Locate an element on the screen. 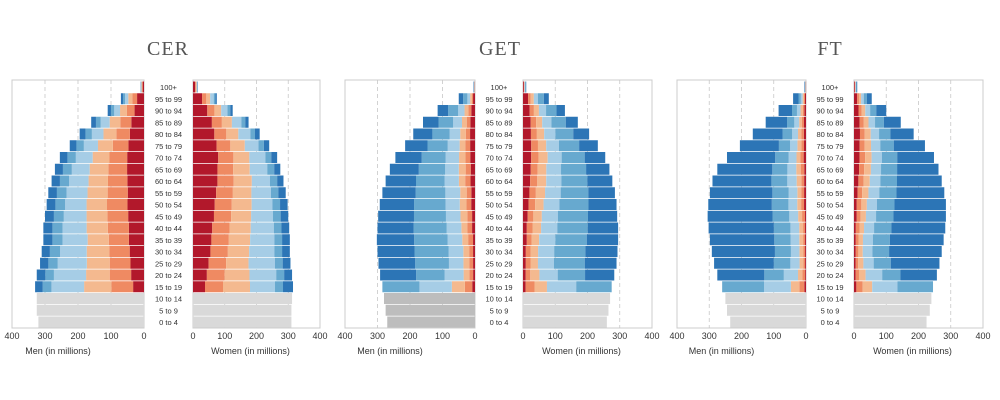 This screenshot has height=400, width=1000. age-group-label: 90 to 94 is located at coordinates (498, 111).